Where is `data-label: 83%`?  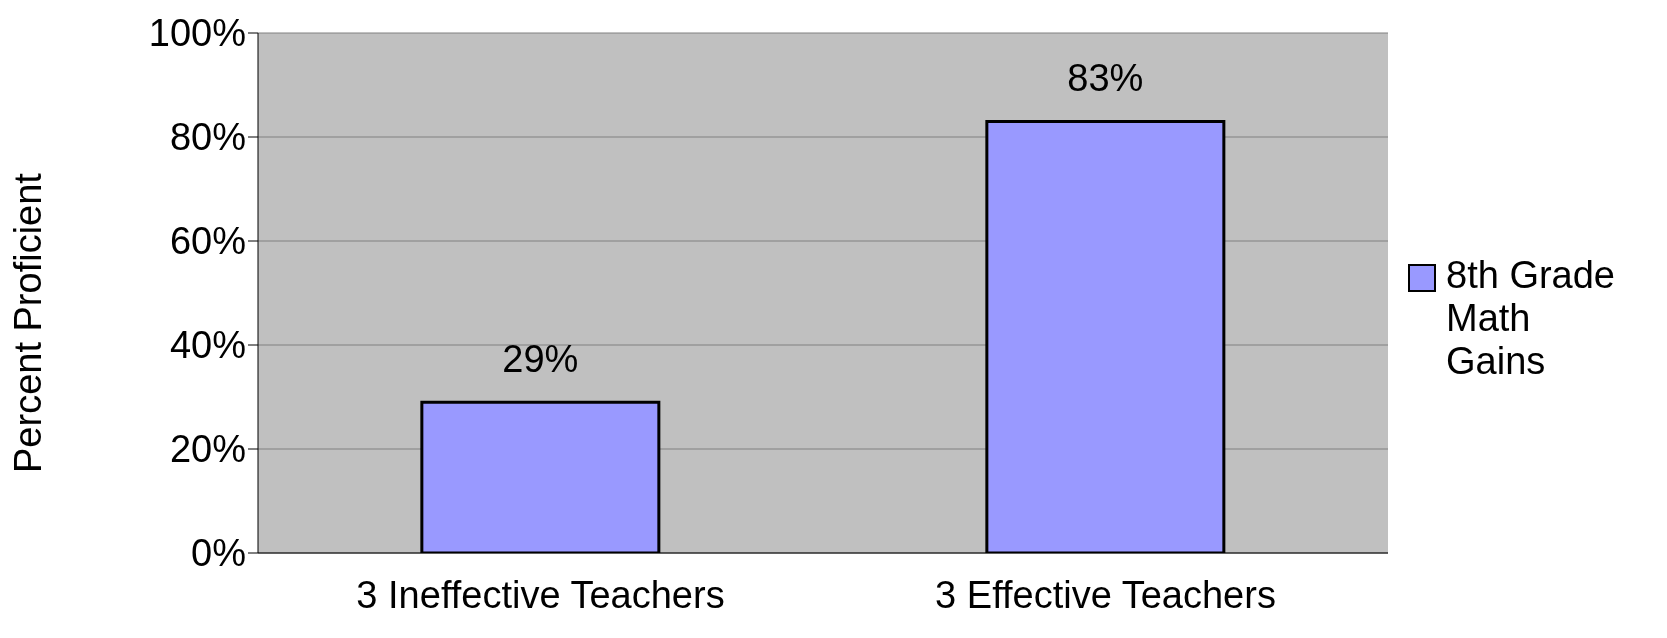 data-label: 83% is located at coordinates (1105, 78).